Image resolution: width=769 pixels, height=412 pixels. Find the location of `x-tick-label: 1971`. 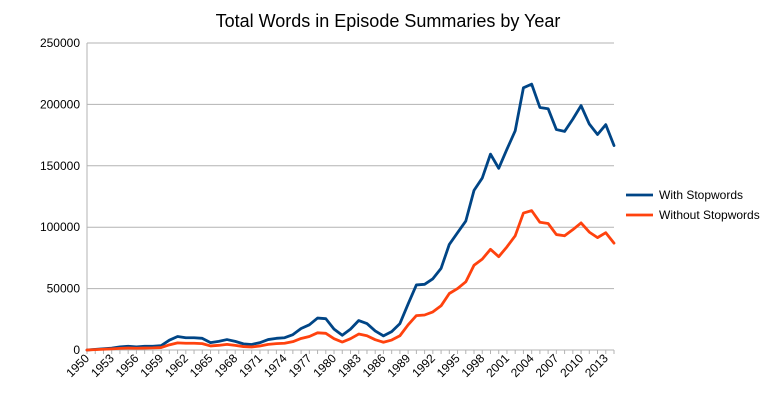

x-tick-label: 1971 is located at coordinates (250, 365).